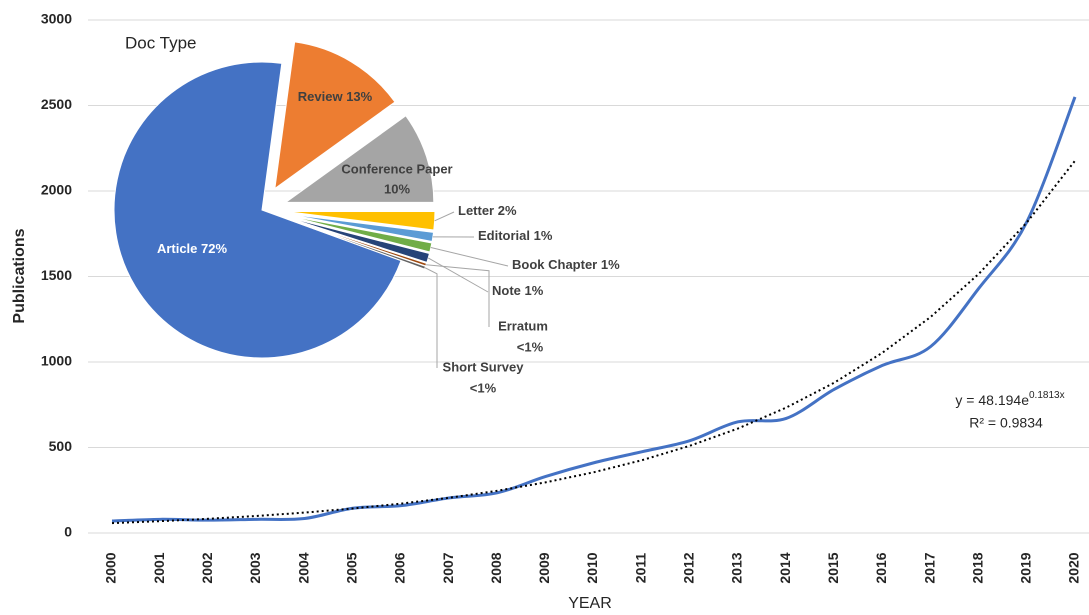 The width and height of the screenshot is (1089, 615). What do you see at coordinates (506, 290) in the screenshot?
I see `slice-category: Note` at bounding box center [506, 290].